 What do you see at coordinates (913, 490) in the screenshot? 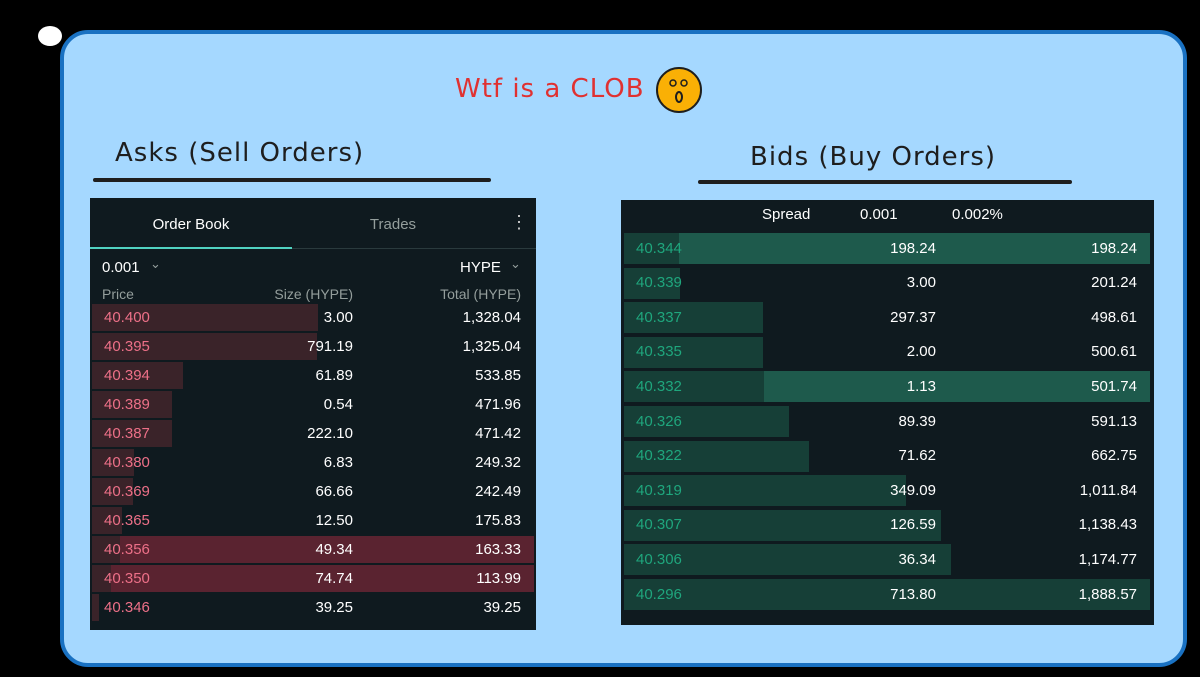
I see `size: 349.09` at bounding box center [913, 490].